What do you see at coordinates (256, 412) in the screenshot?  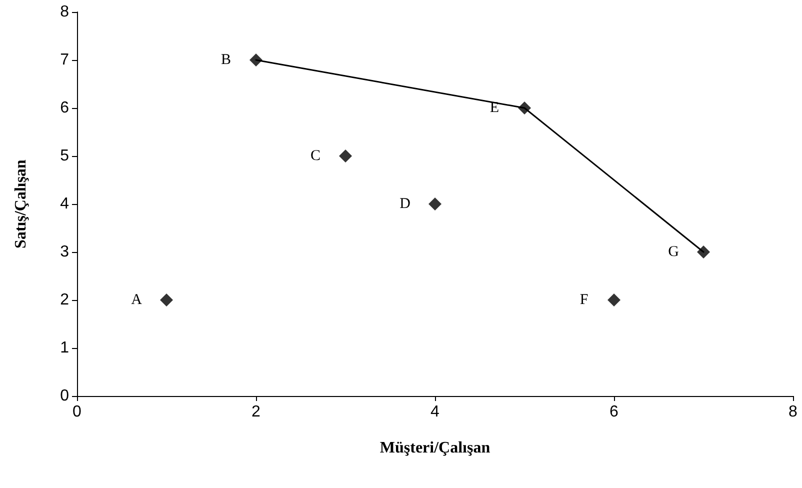 I see `x-tick-label: 2` at bounding box center [256, 412].